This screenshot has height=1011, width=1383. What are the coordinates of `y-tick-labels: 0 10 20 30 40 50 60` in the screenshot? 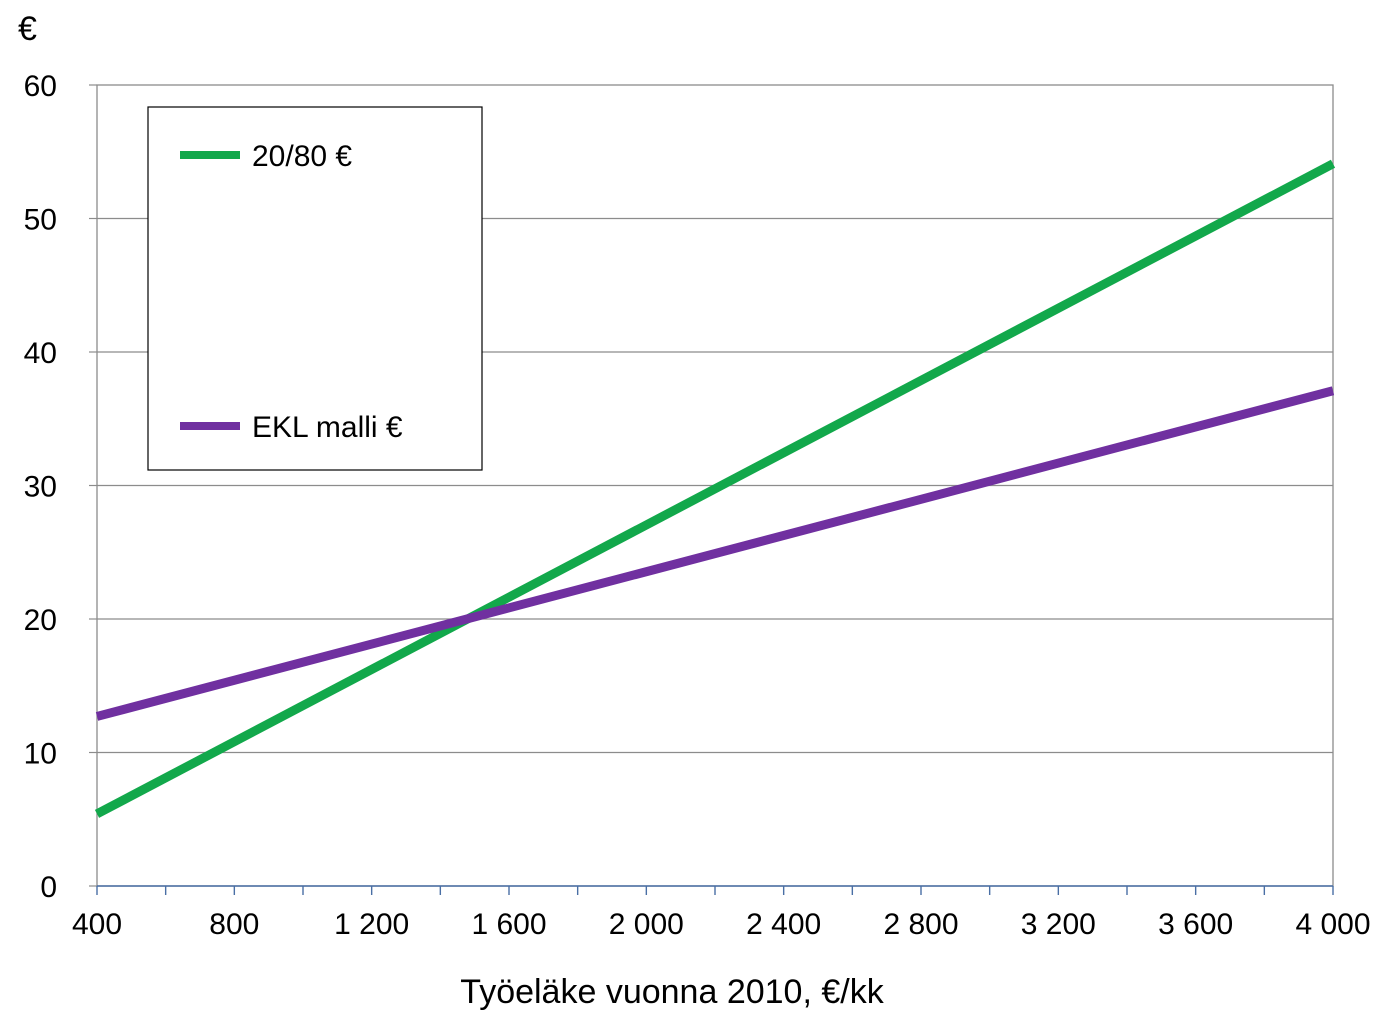 It's located at (40, 487).